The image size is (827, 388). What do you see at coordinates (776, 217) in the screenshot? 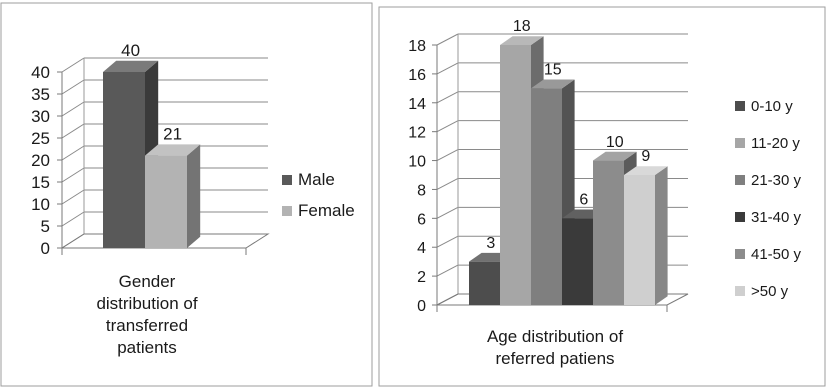
I see `age-legend-label: 31-40 y` at bounding box center [776, 217].